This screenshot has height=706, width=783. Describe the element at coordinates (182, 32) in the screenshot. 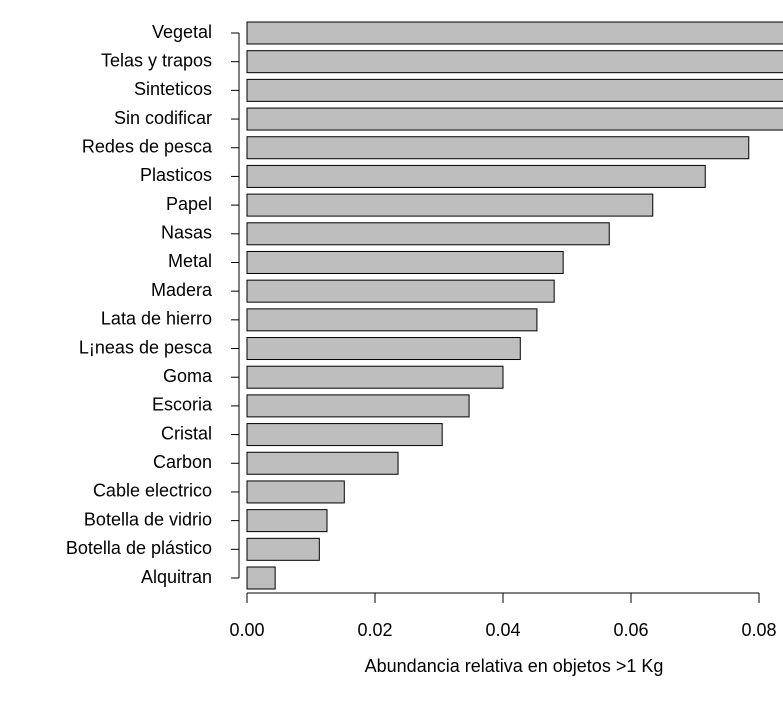

I see `y-tick-label: Vegetal` at that location.